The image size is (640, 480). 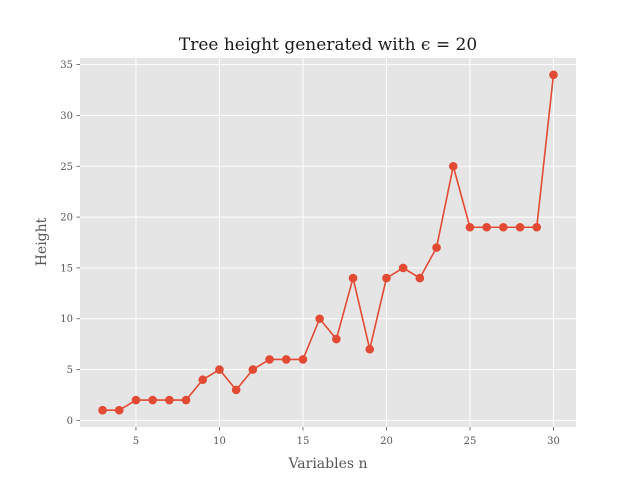 I want to click on y-tick-labels: 0 5 10 15 20 25 30 35, so click(x=70, y=243).